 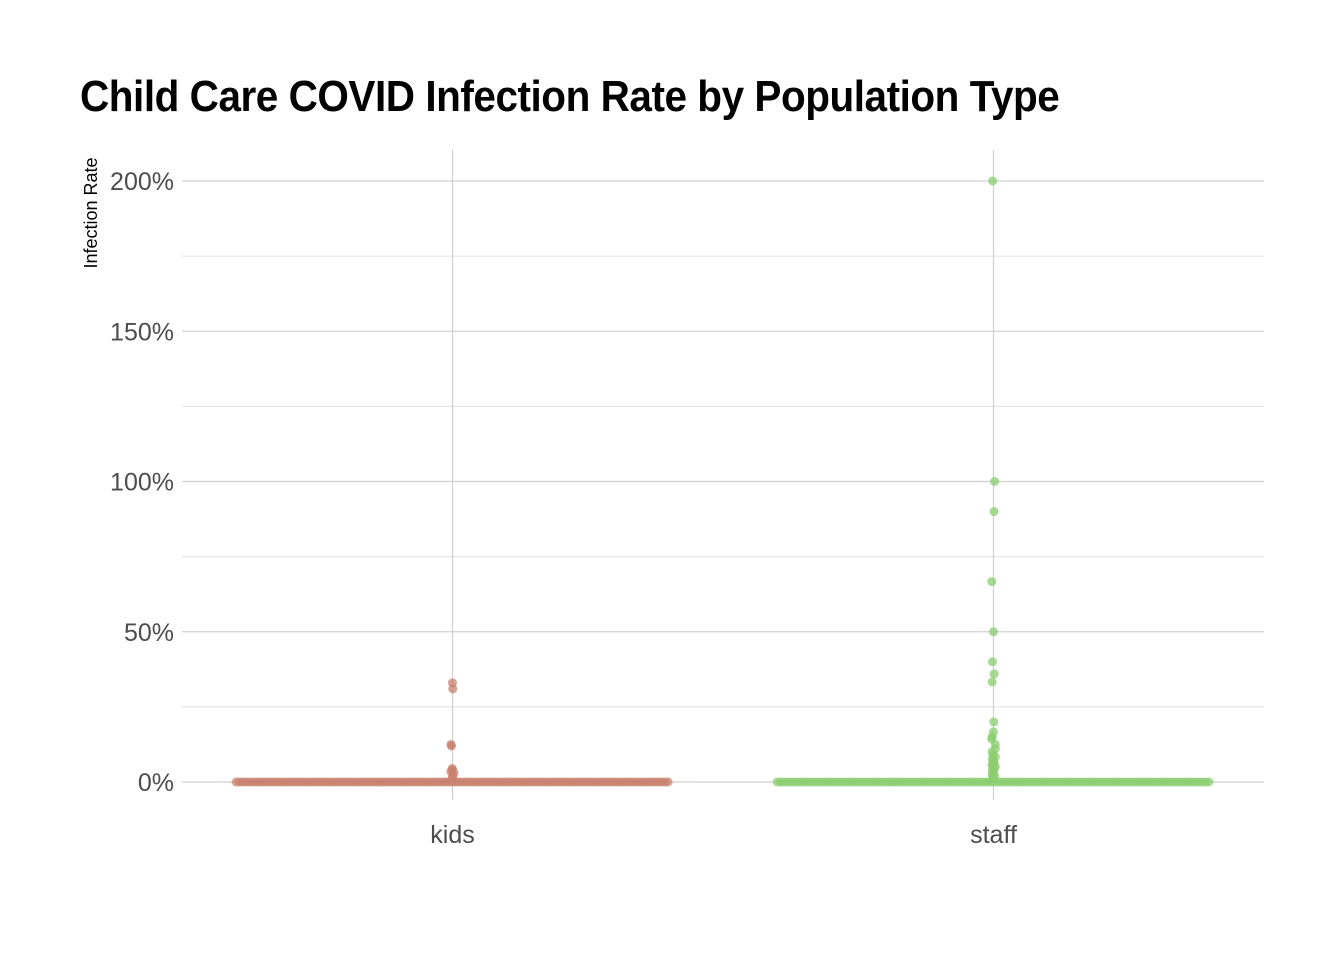 I want to click on y-tick-label: 100%, so click(x=142, y=483).